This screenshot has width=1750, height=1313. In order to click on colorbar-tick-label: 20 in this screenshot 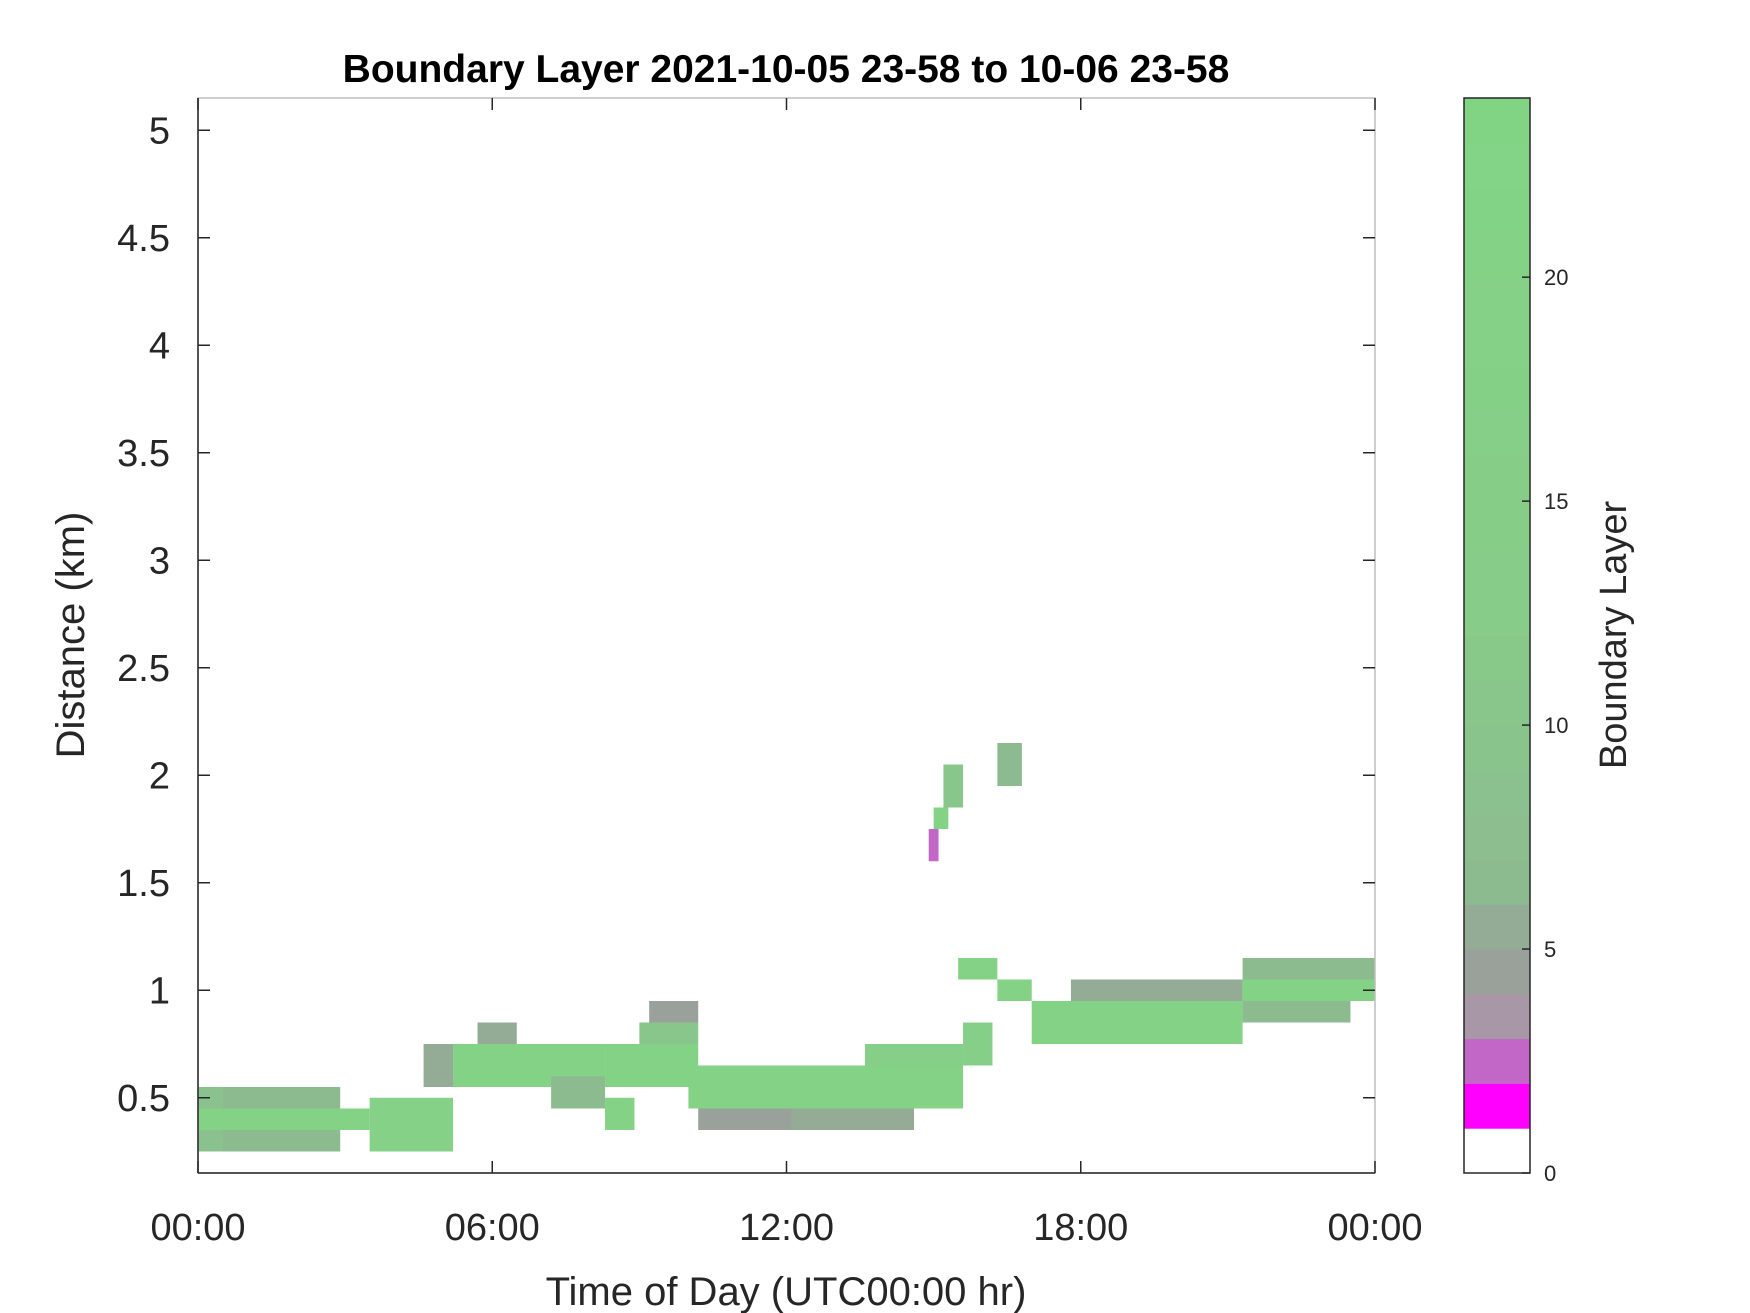, I will do `click(1556, 277)`.